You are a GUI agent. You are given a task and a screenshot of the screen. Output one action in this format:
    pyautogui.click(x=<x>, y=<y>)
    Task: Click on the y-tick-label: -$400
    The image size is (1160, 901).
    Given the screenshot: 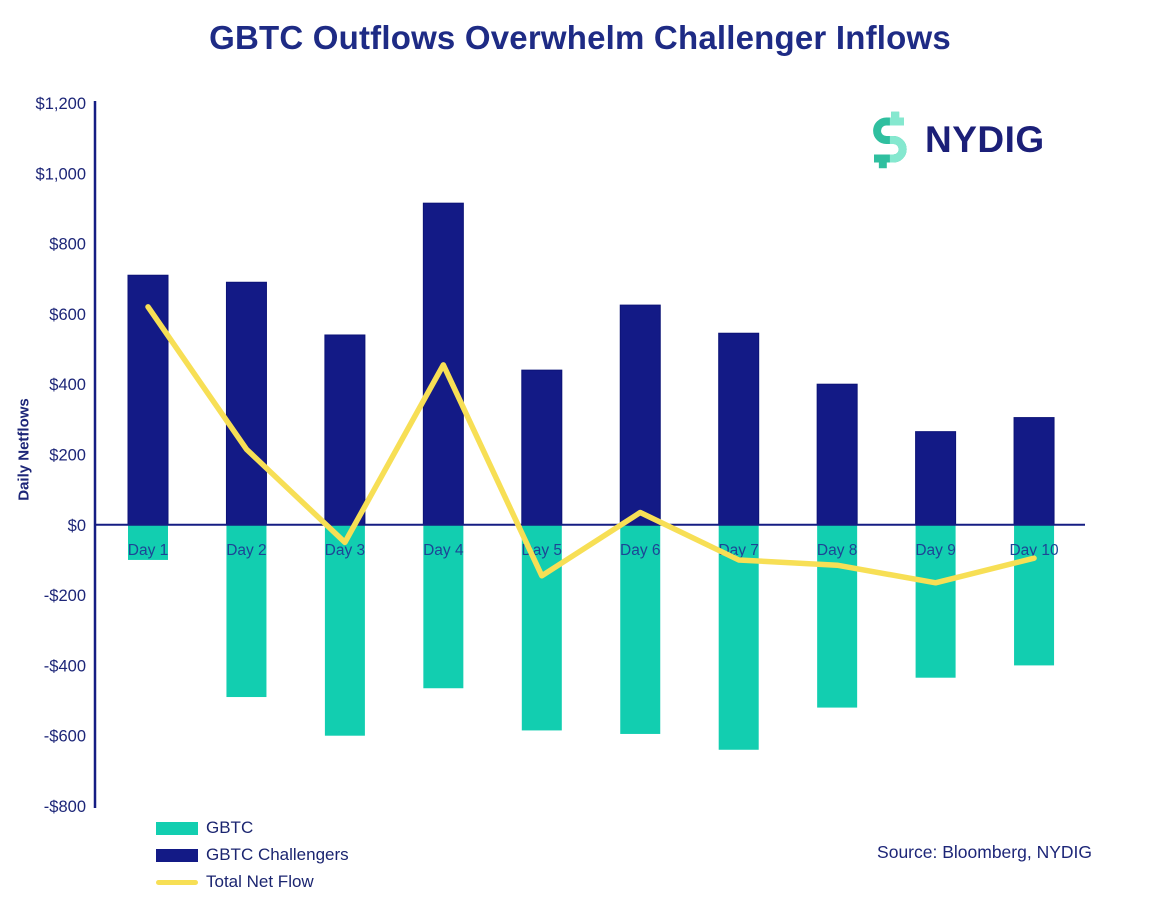 What is the action you would take?
    pyautogui.click(x=65, y=666)
    